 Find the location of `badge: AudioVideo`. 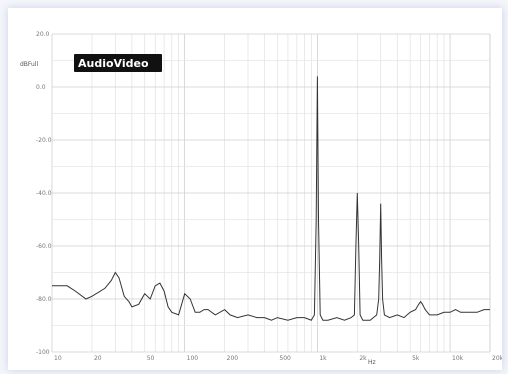

badge: AudioVideo is located at coordinates (118, 63).